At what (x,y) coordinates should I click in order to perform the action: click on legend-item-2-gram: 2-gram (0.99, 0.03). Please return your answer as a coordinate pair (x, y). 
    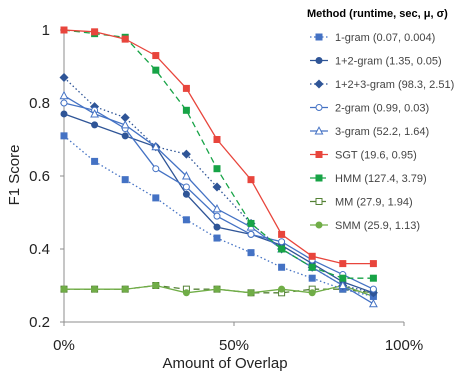
    Looking at the image, I should click on (369, 109).